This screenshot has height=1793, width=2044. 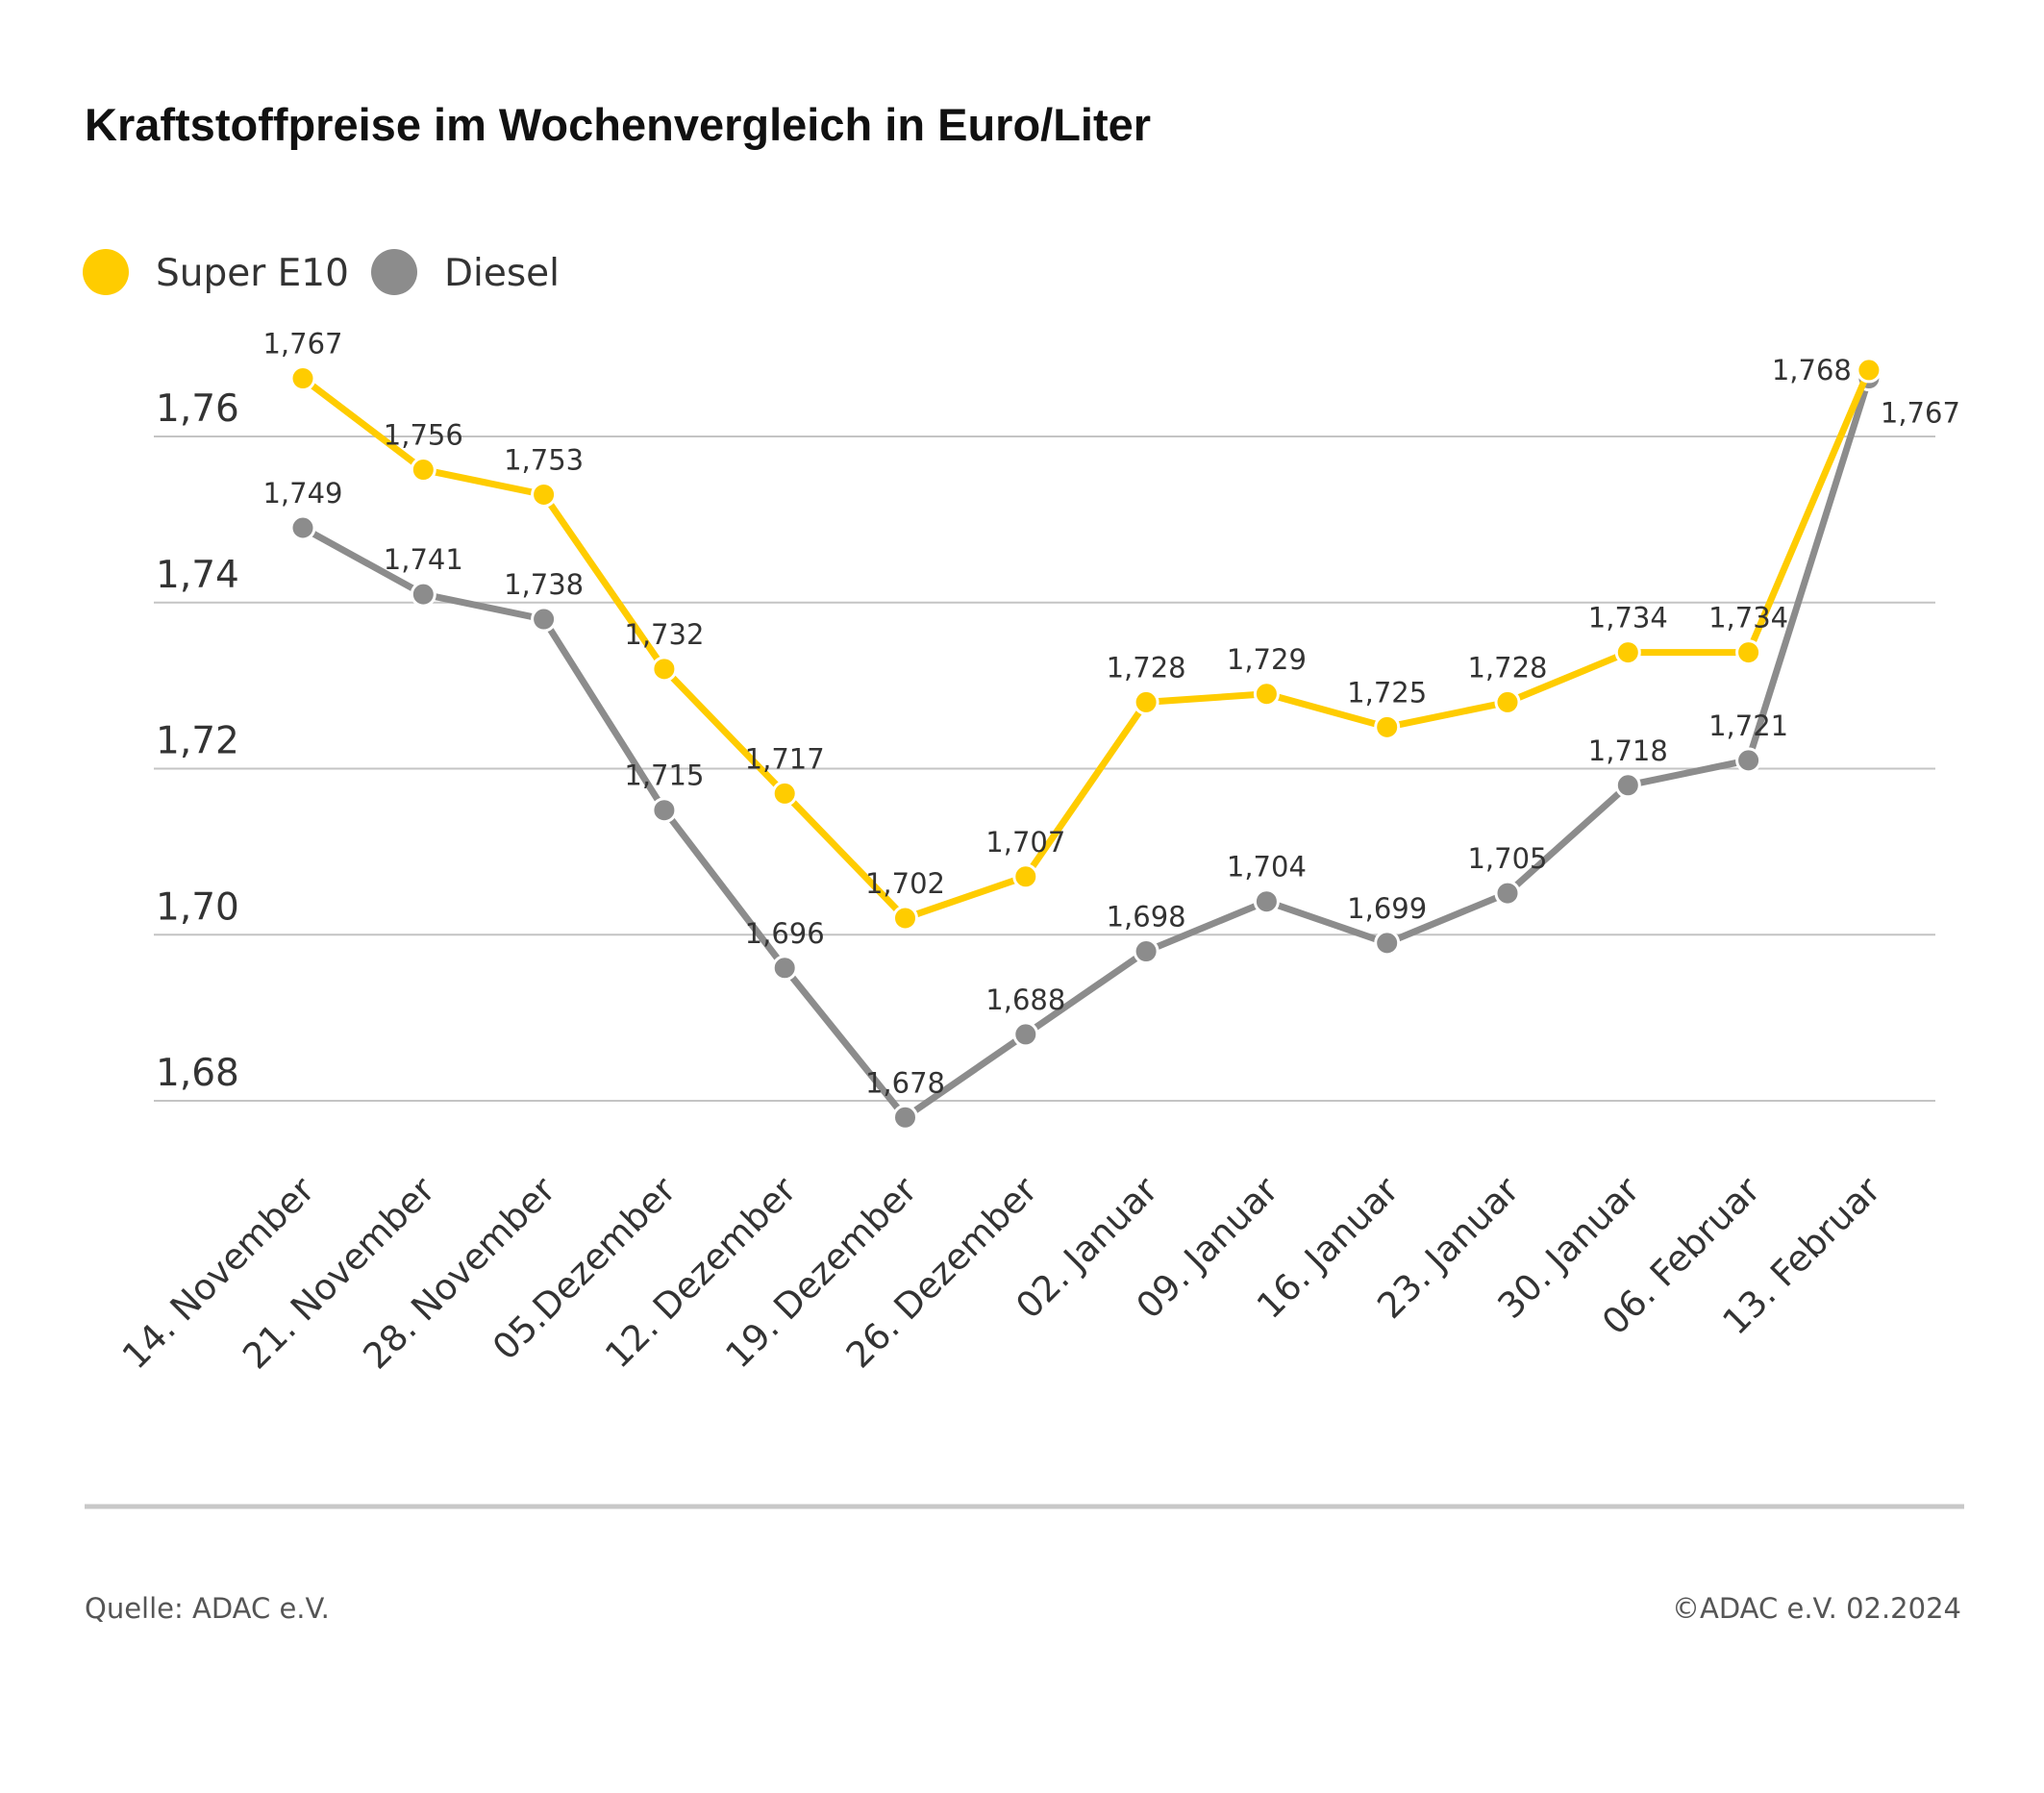 I want to click on data-label: 1,718, so click(x=1628, y=751).